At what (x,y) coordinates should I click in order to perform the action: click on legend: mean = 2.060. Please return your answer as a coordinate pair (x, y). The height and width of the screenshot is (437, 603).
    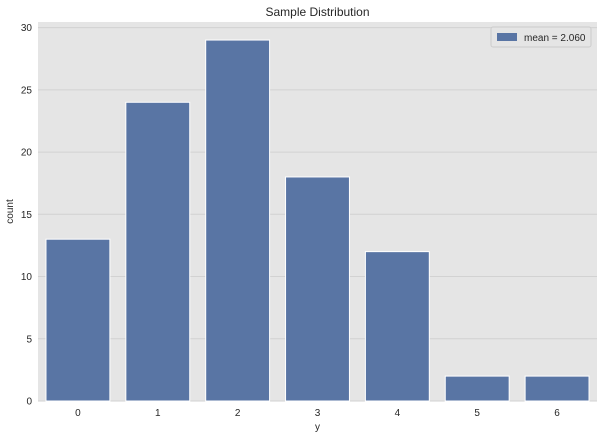
    Looking at the image, I should click on (541, 37).